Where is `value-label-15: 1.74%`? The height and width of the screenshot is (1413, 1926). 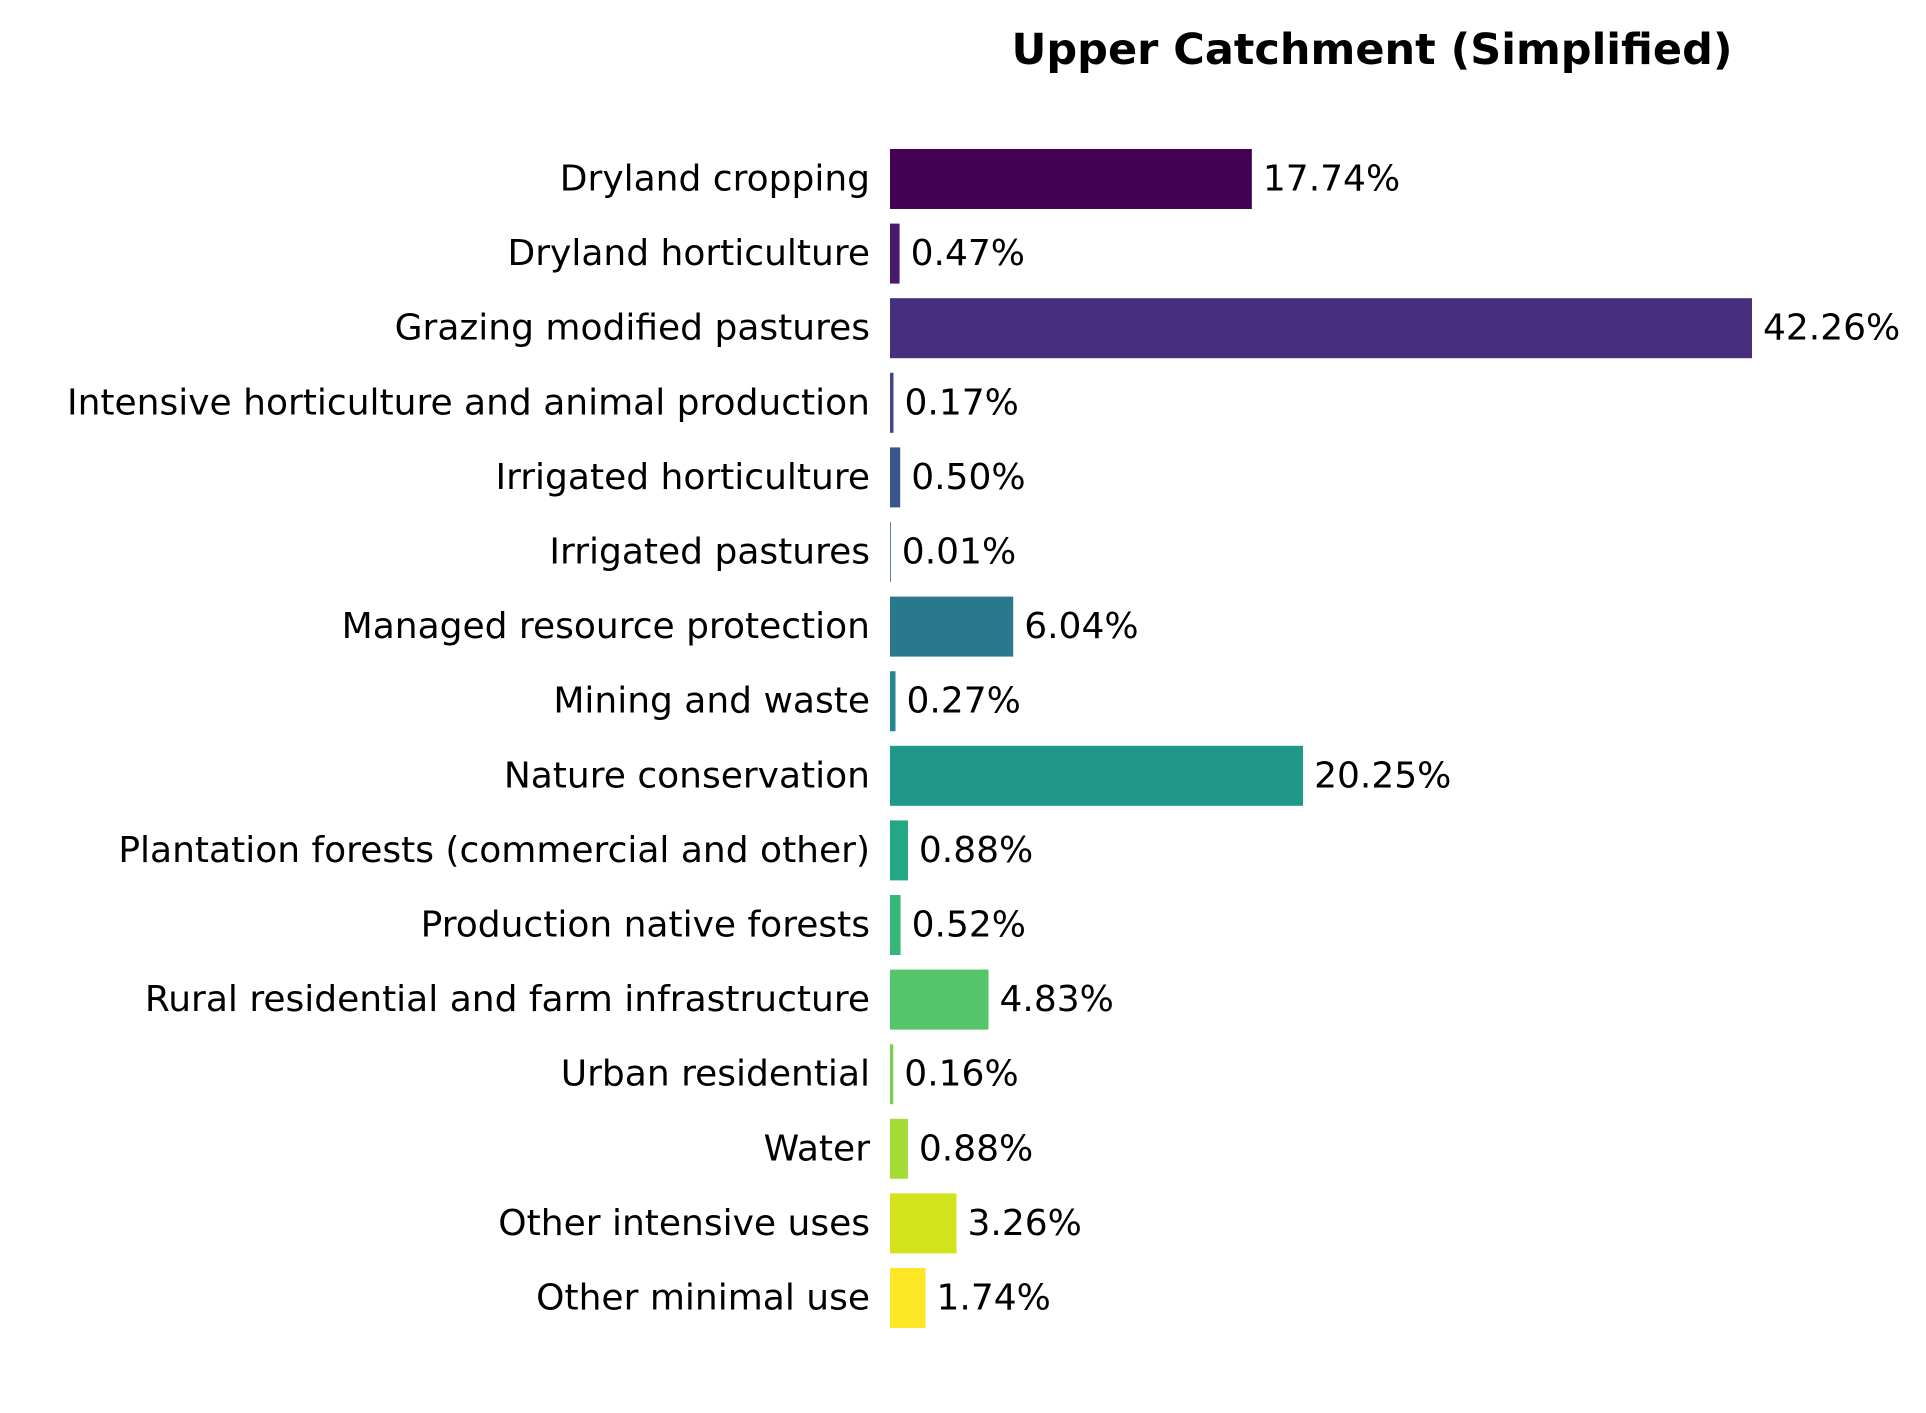 value-label-15: 1.74% is located at coordinates (994, 1298).